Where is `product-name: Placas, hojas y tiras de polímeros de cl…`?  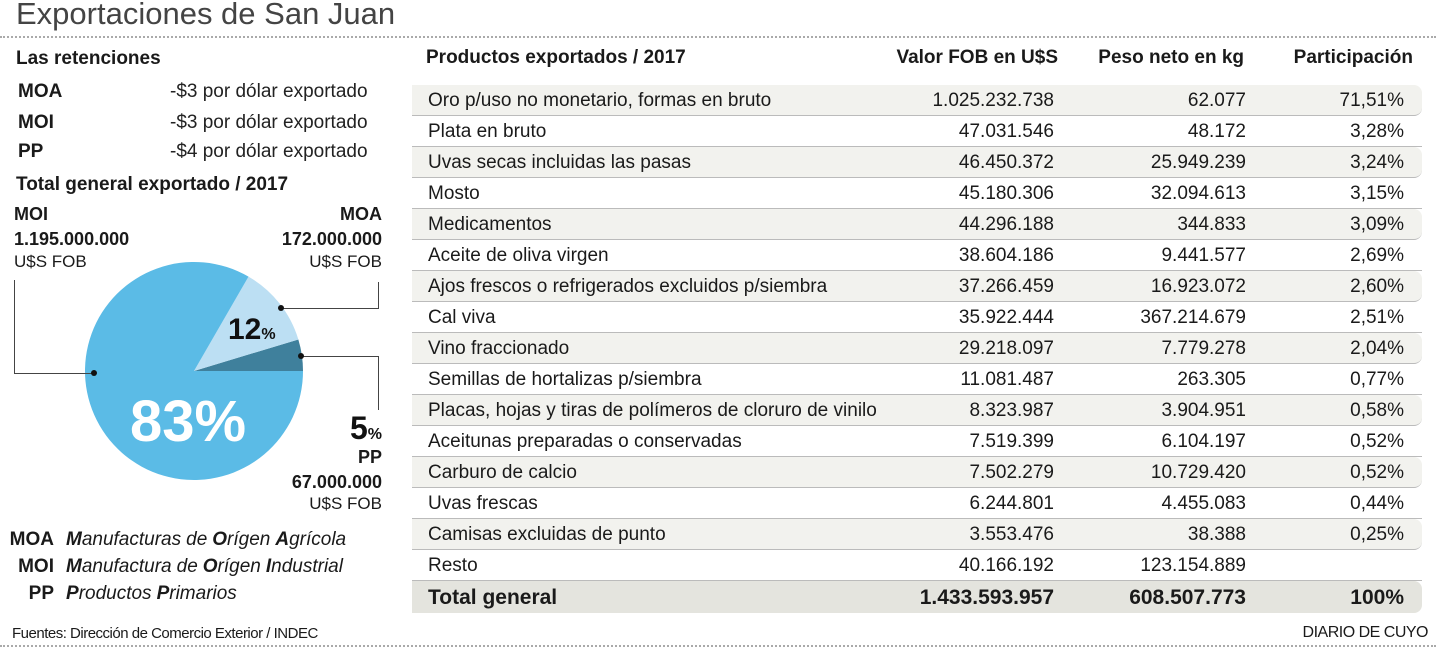
product-name: Placas, hojas y tiras de polímeros de cl… is located at coordinates (652, 410).